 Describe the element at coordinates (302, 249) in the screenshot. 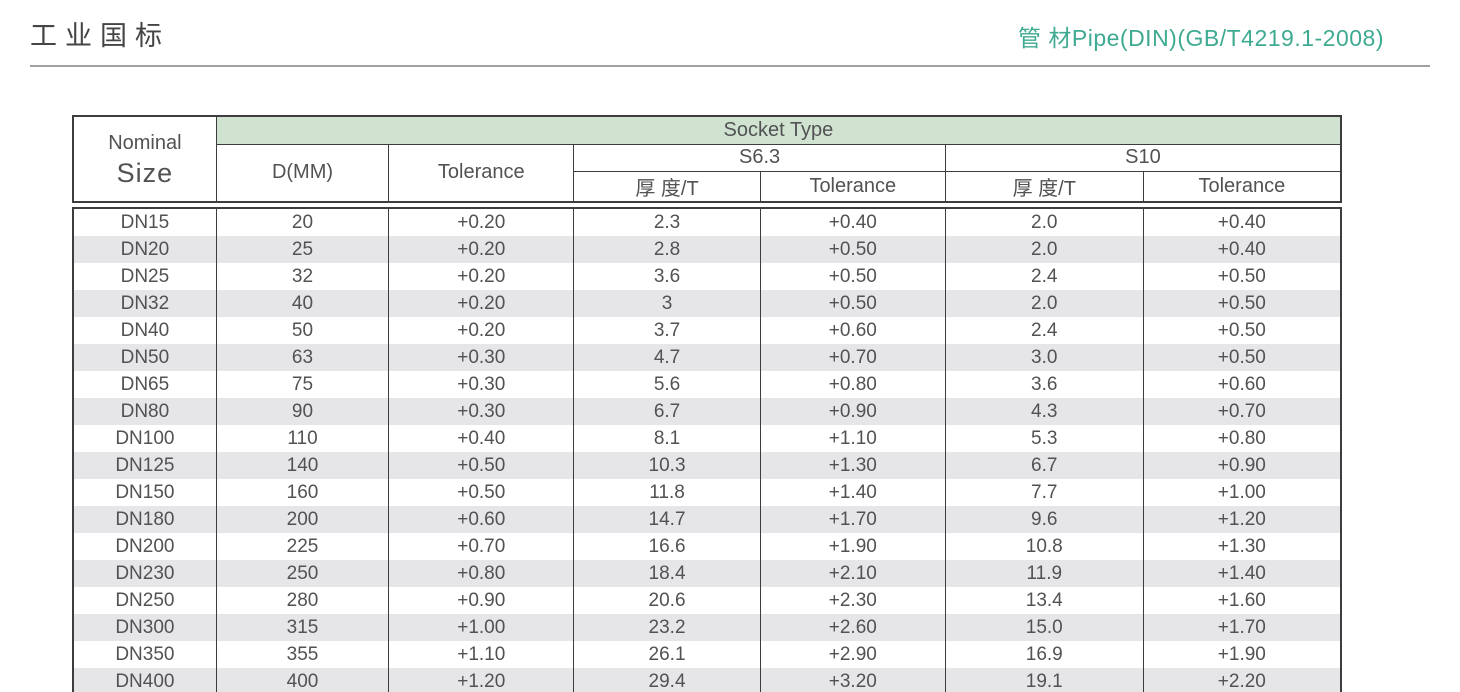

I see `table-cell: 25` at that location.